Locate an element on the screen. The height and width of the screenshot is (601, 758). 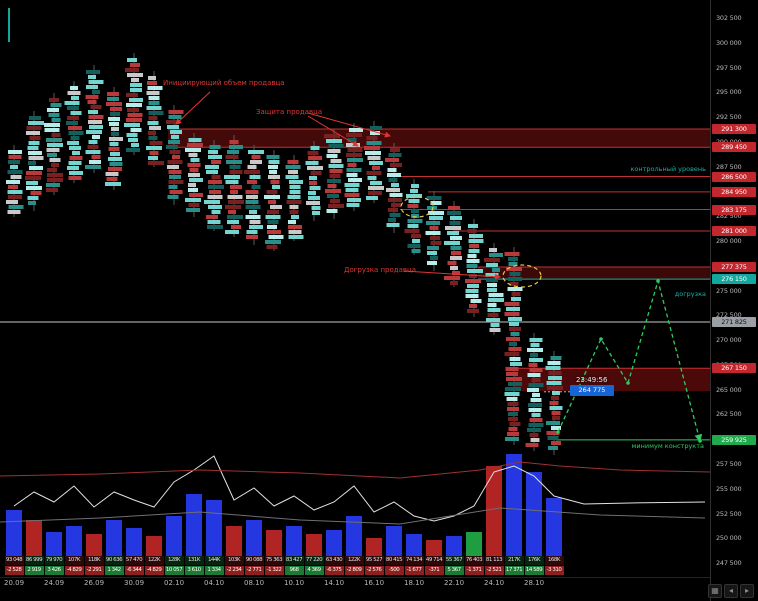
time-axis-separator is located at coordinates (355, 577).